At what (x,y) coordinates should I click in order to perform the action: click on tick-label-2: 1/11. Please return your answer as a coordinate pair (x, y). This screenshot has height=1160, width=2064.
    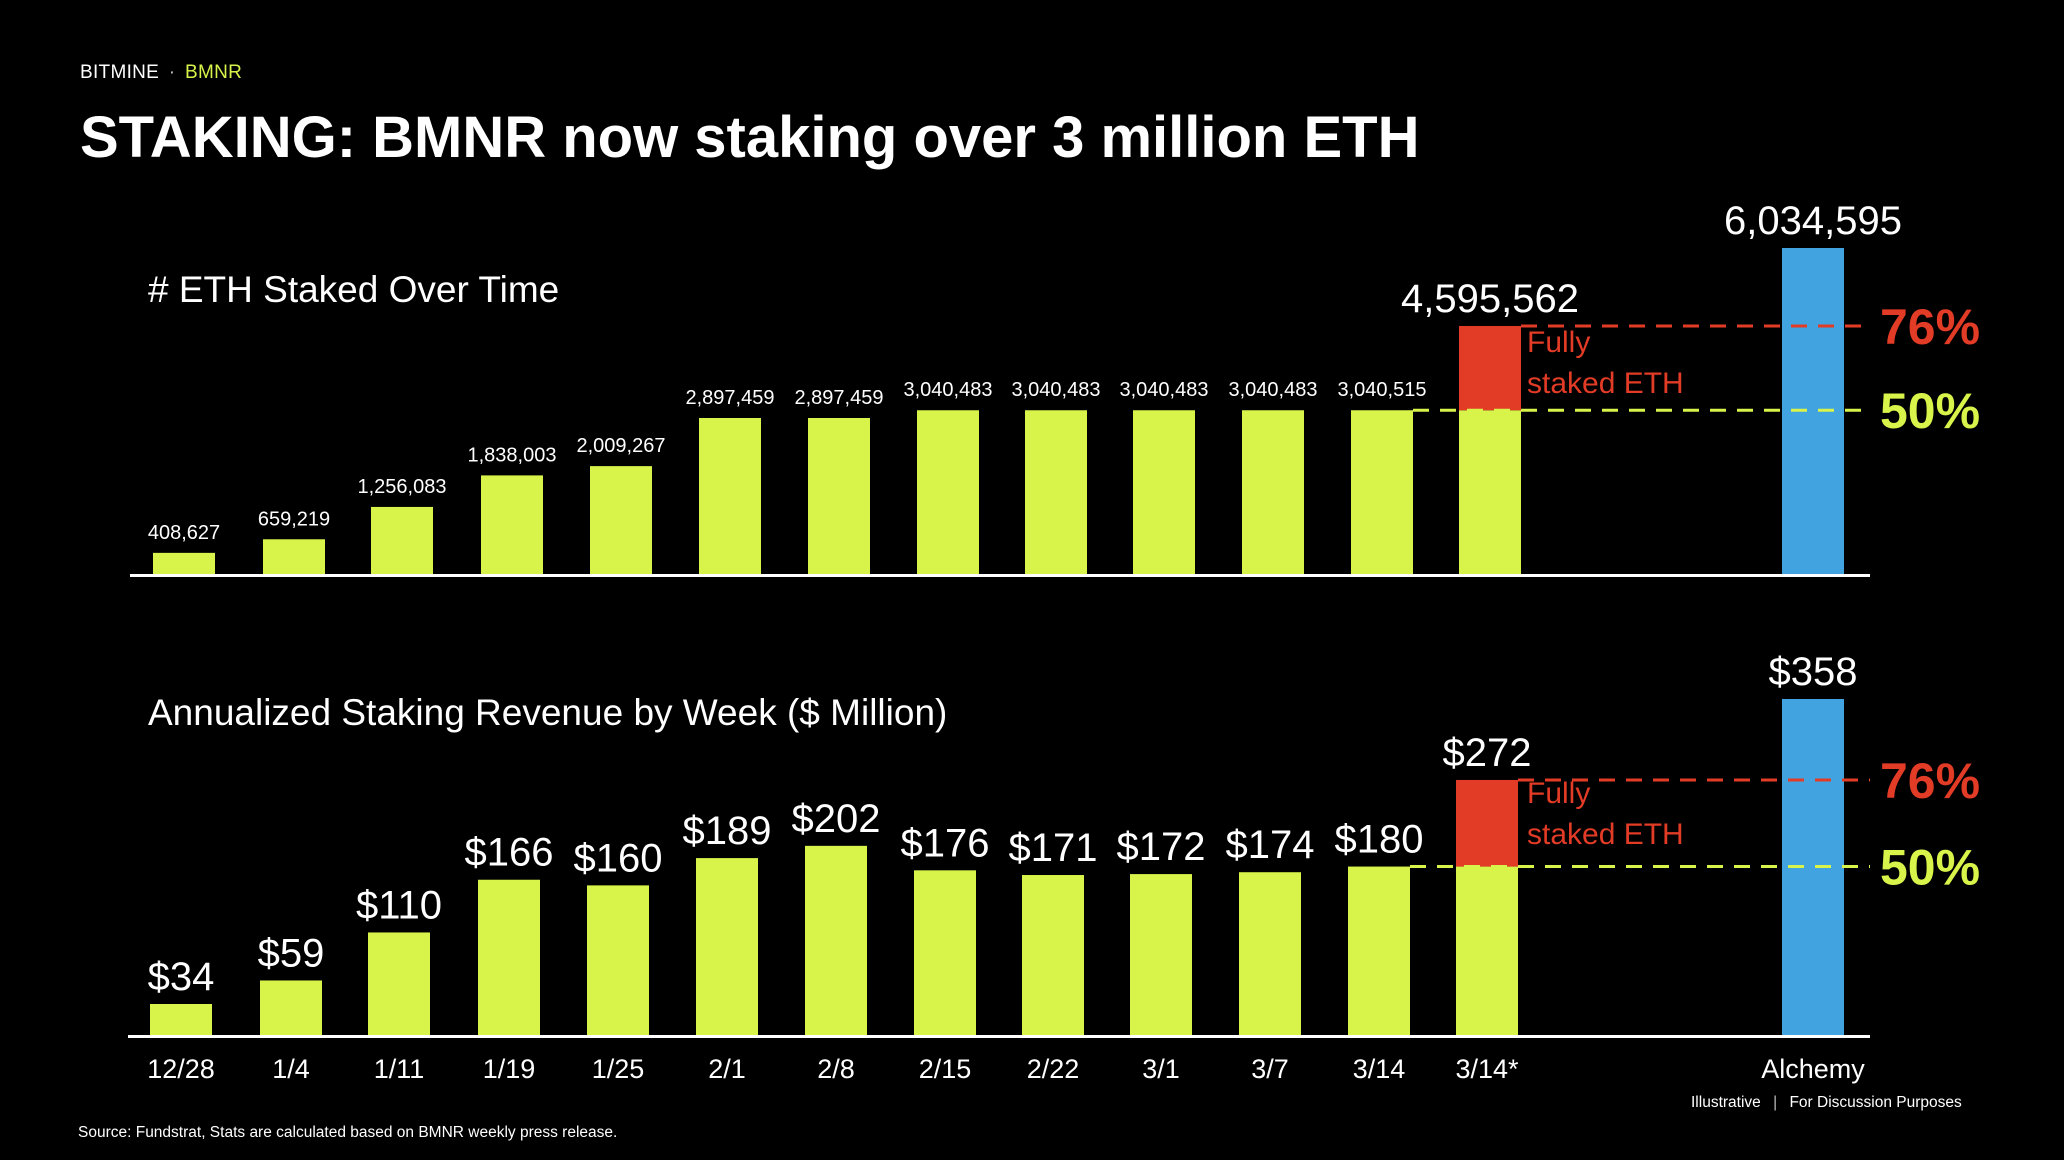
    Looking at the image, I should click on (399, 1069).